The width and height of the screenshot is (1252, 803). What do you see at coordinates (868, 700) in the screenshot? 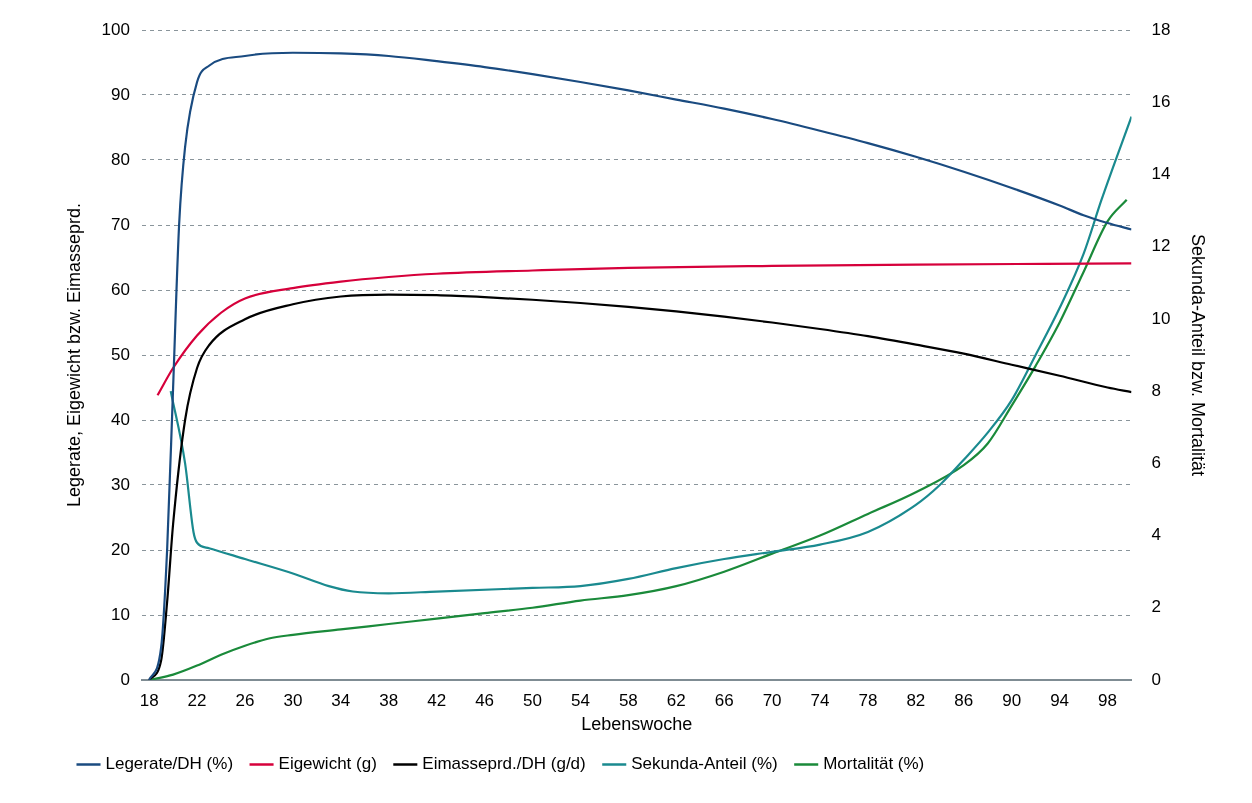
I see `x-tick-label: 78` at bounding box center [868, 700].